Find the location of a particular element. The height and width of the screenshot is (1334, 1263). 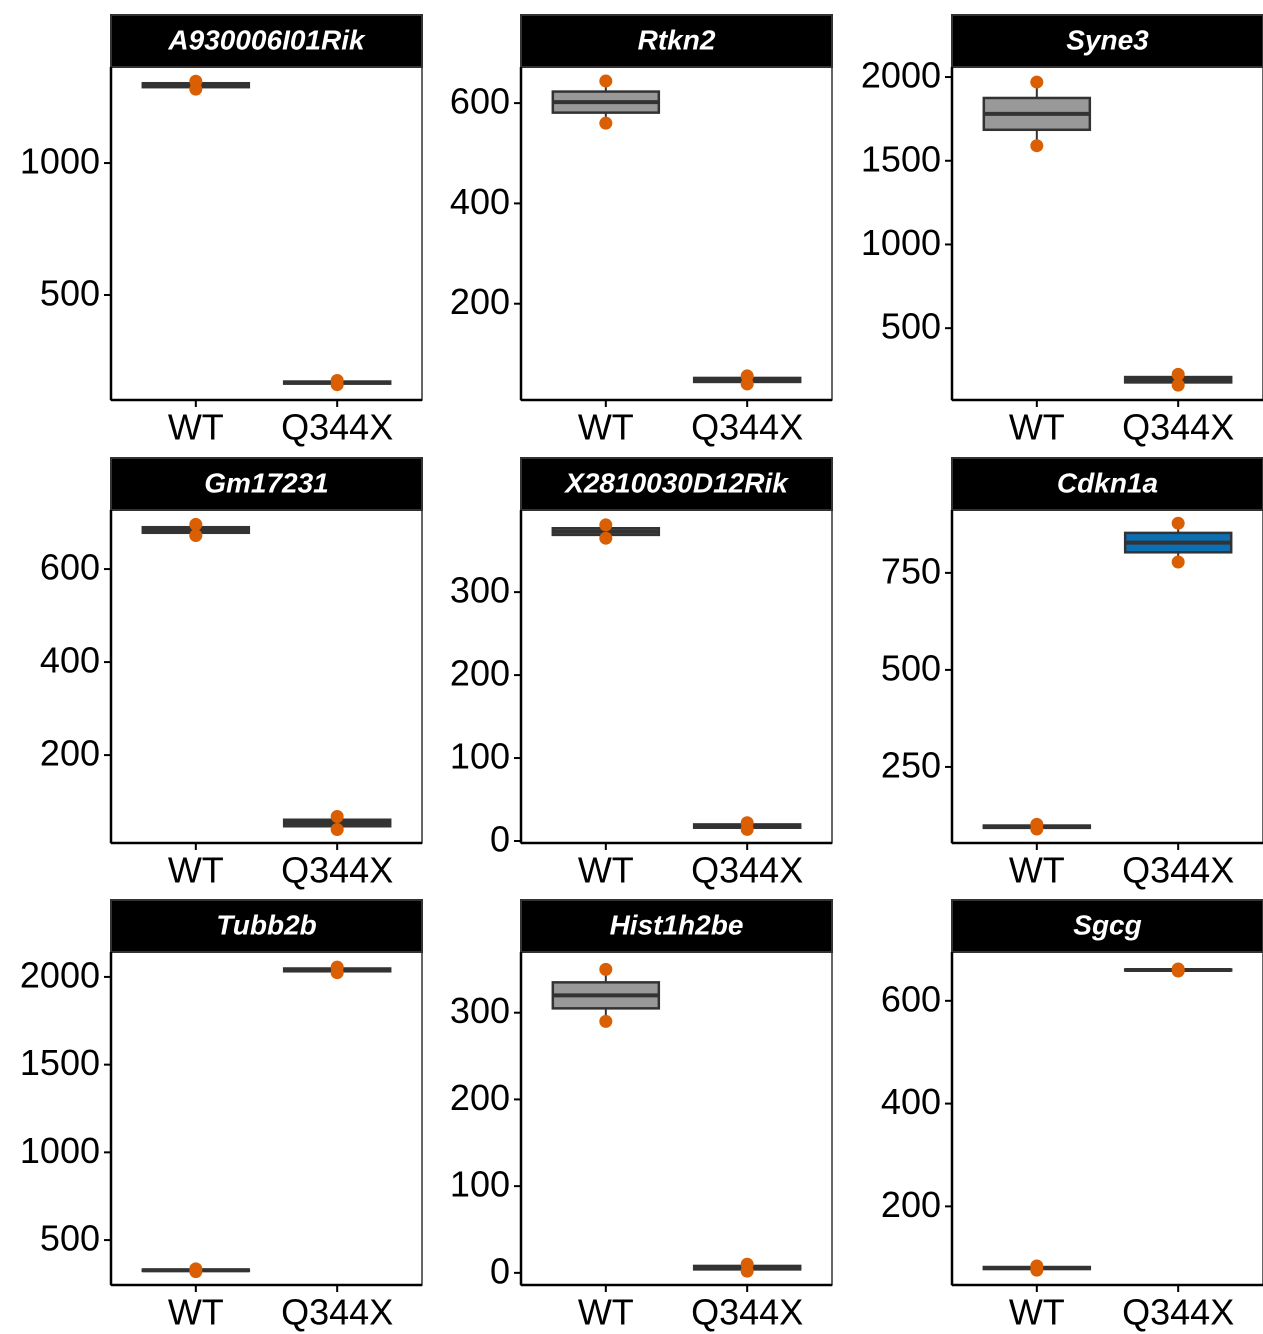

strip-title: Tubb2b is located at coordinates (266, 924).